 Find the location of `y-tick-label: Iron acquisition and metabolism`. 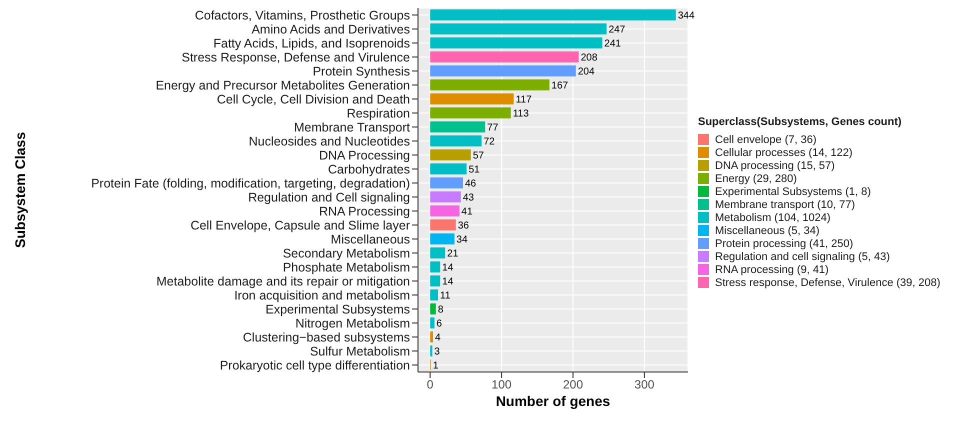

y-tick-label: Iron acquisition and metabolism is located at coordinates (322, 295).